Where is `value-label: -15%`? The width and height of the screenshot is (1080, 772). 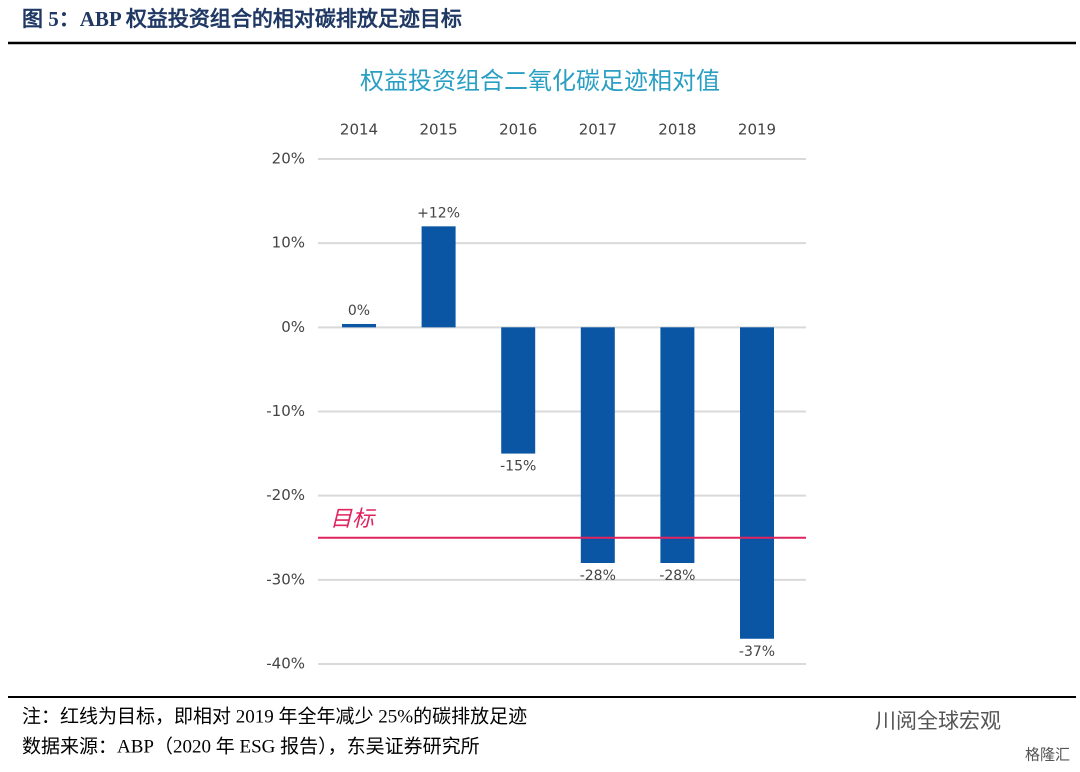
value-label: -15% is located at coordinates (518, 467).